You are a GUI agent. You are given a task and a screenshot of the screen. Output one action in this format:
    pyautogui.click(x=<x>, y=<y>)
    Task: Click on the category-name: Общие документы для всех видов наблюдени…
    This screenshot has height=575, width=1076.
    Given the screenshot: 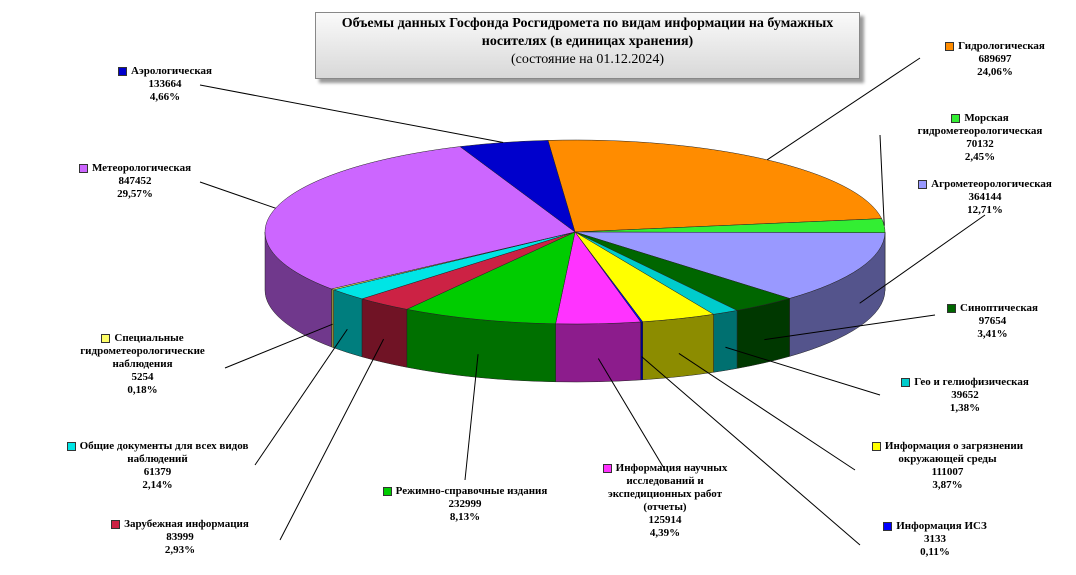 What is the action you would take?
    pyautogui.click(x=164, y=452)
    